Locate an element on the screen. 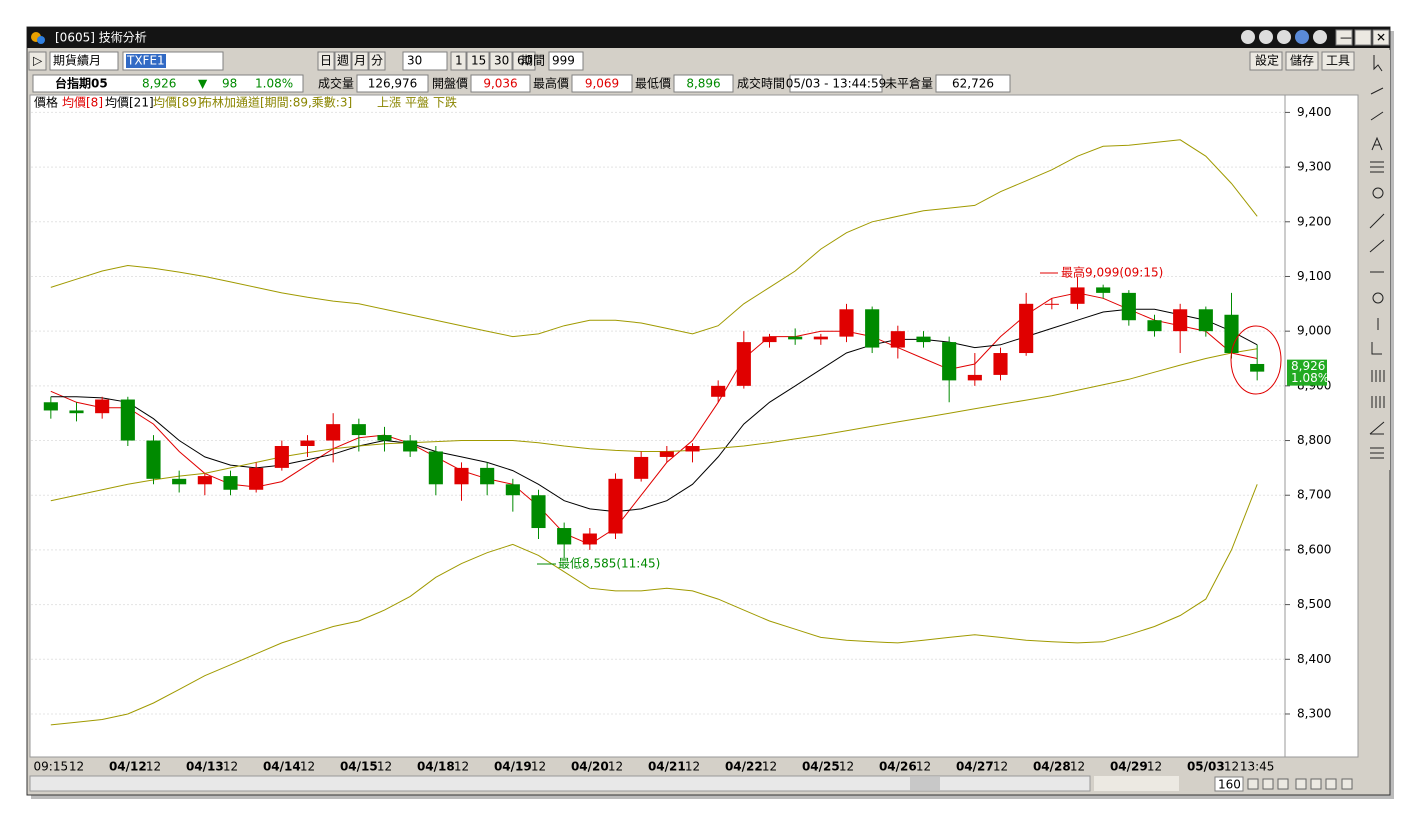  settings-label: 設定 is located at coordinates (1267, 60).